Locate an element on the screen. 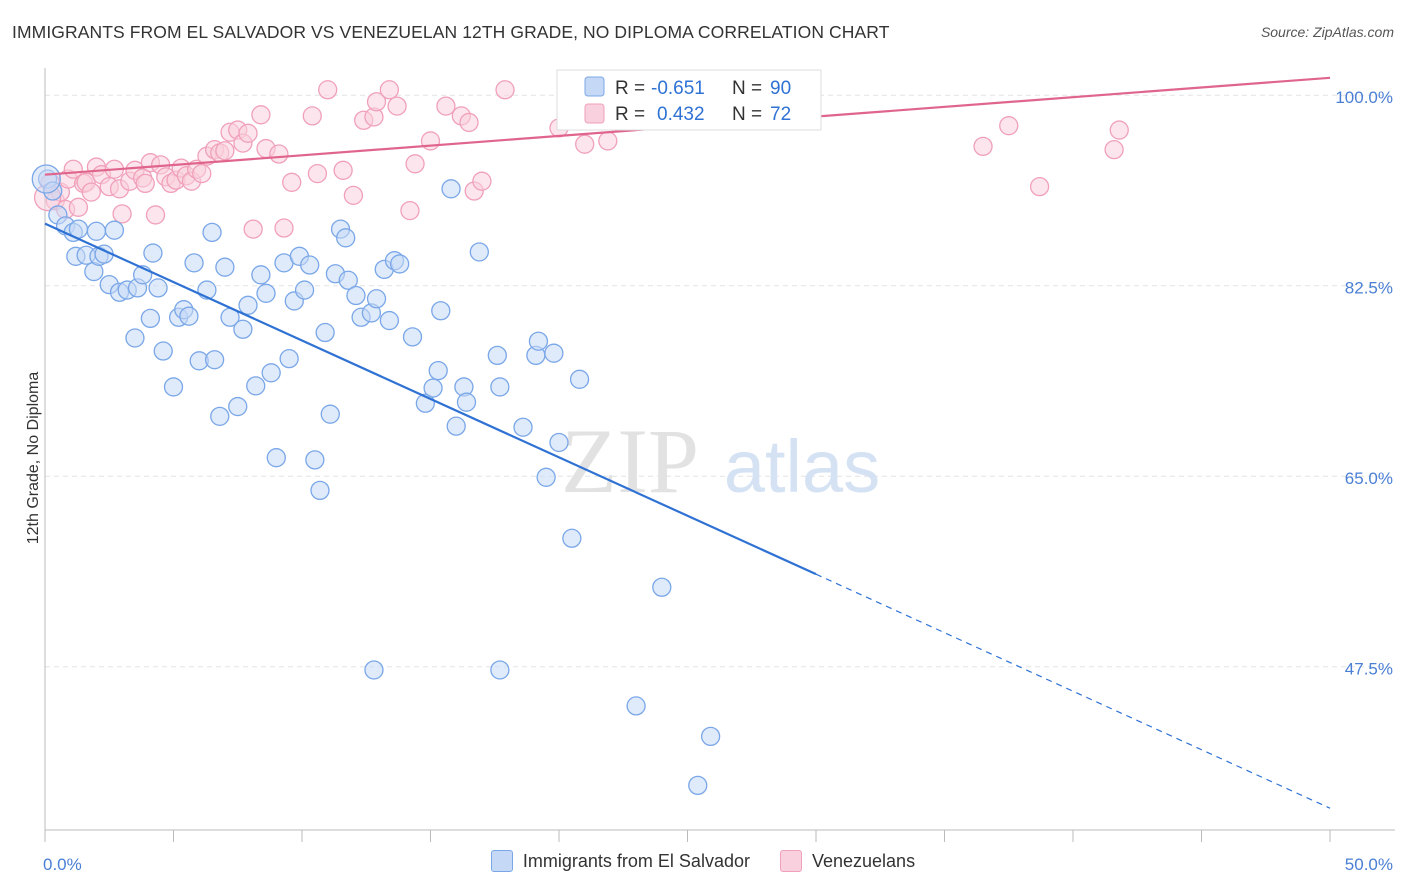 This screenshot has width=1406, height=892. y-tick-label: 100.0% is located at coordinates (1364, 97).